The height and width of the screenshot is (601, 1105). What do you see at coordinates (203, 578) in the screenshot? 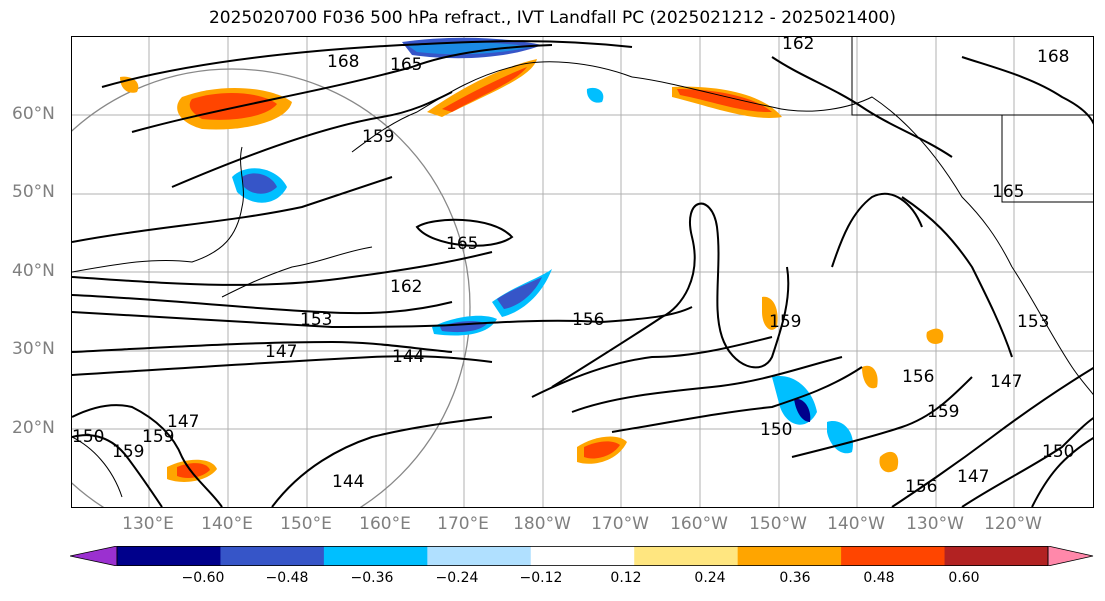
I see `colorbar-tick: −0.60` at bounding box center [203, 578].